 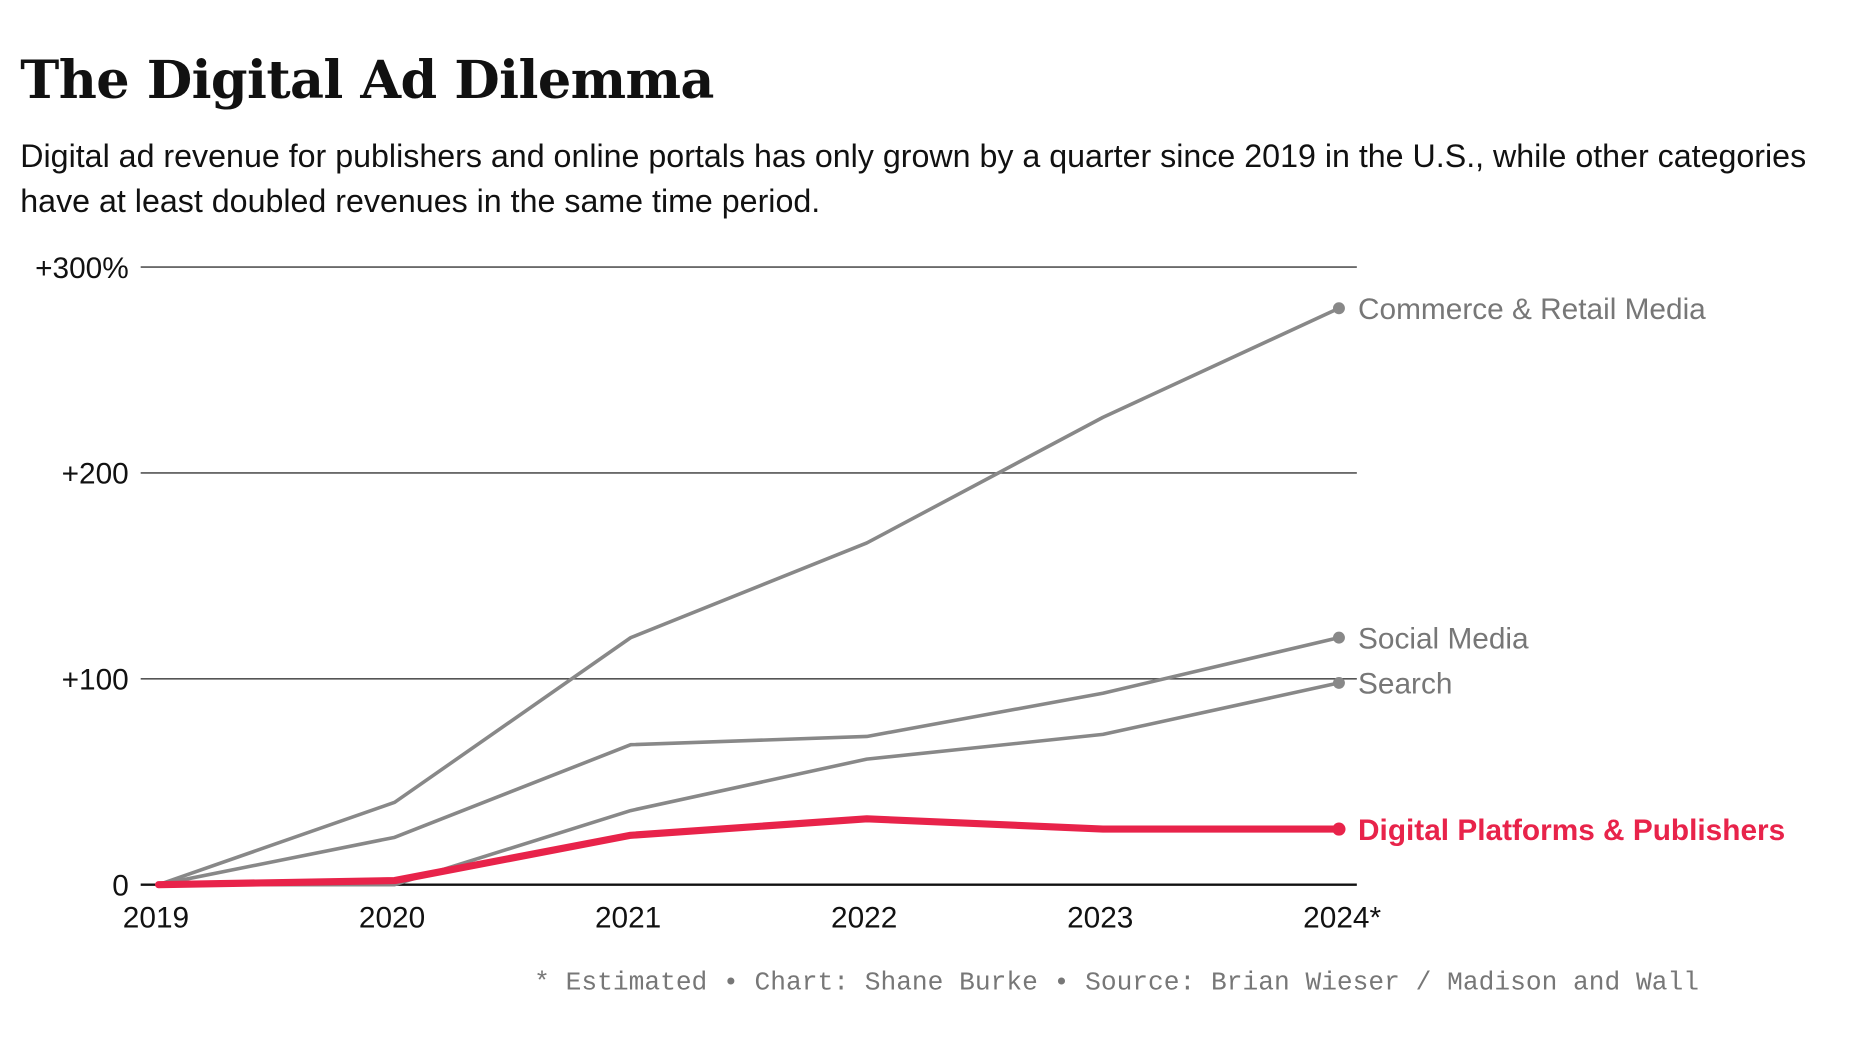 I want to click on x-tick-label: 2021, so click(x=628, y=918).